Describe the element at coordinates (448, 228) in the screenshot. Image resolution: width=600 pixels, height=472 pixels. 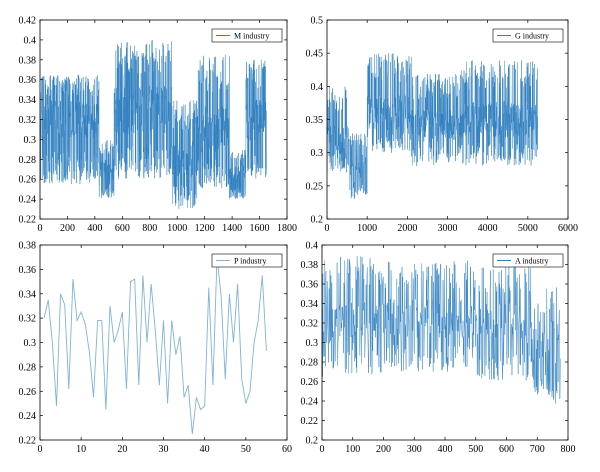
I see `g-industry-x-tick-label: 3000` at that location.